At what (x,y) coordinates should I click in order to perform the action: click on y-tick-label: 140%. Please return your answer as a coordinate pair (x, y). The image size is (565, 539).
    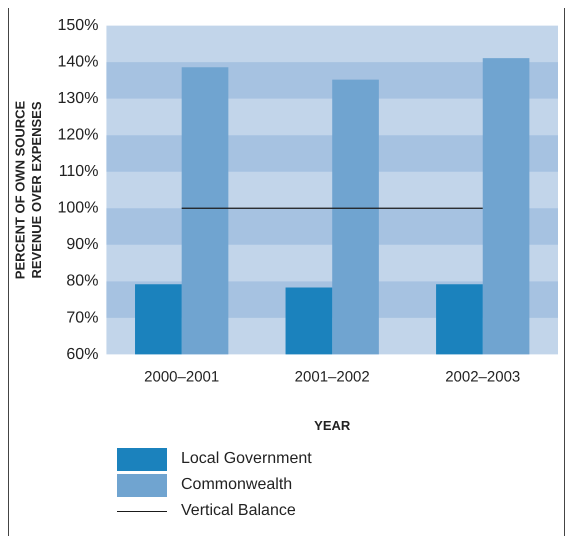
    Looking at the image, I should click on (78, 62).